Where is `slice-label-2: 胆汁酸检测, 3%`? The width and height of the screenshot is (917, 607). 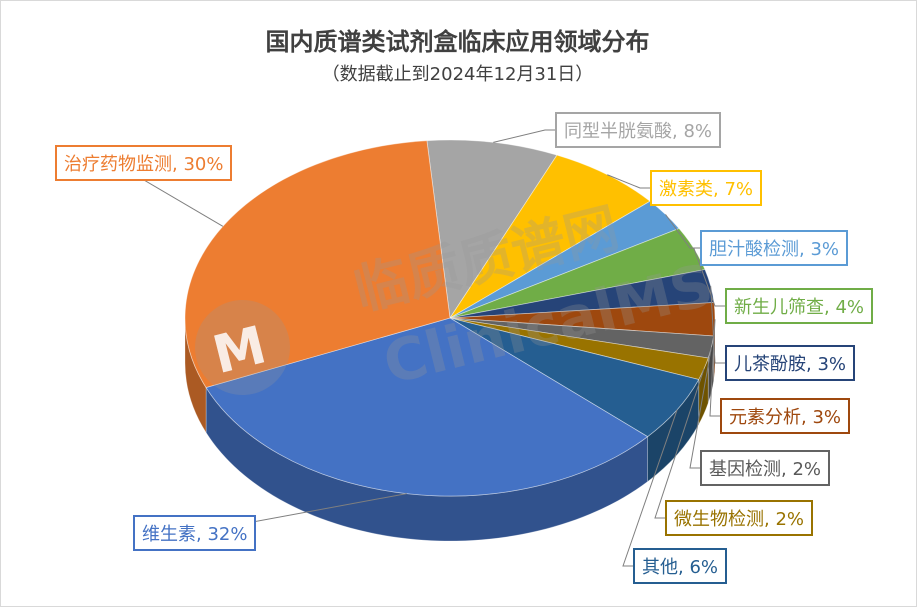 slice-label-2: 胆汁酸检测, 3% is located at coordinates (774, 248).